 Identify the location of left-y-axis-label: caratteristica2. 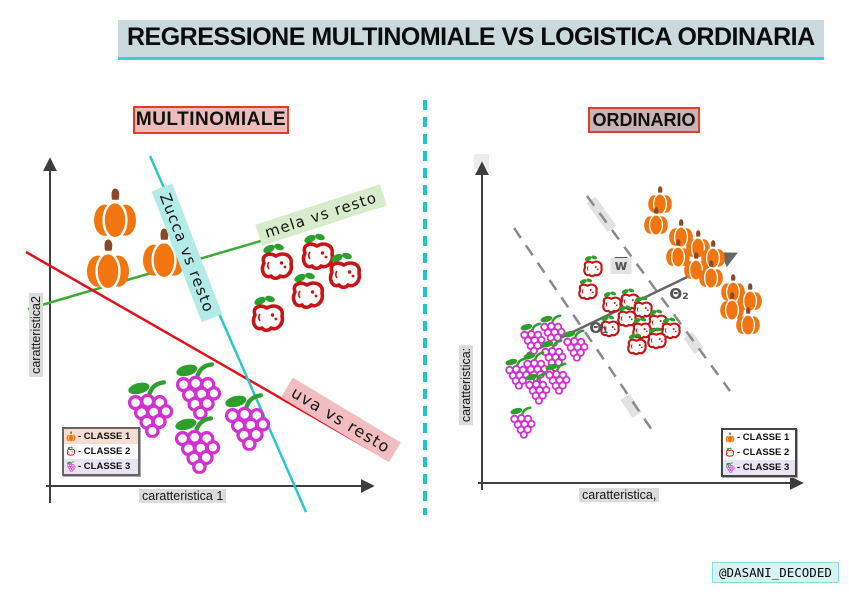
(36, 335).